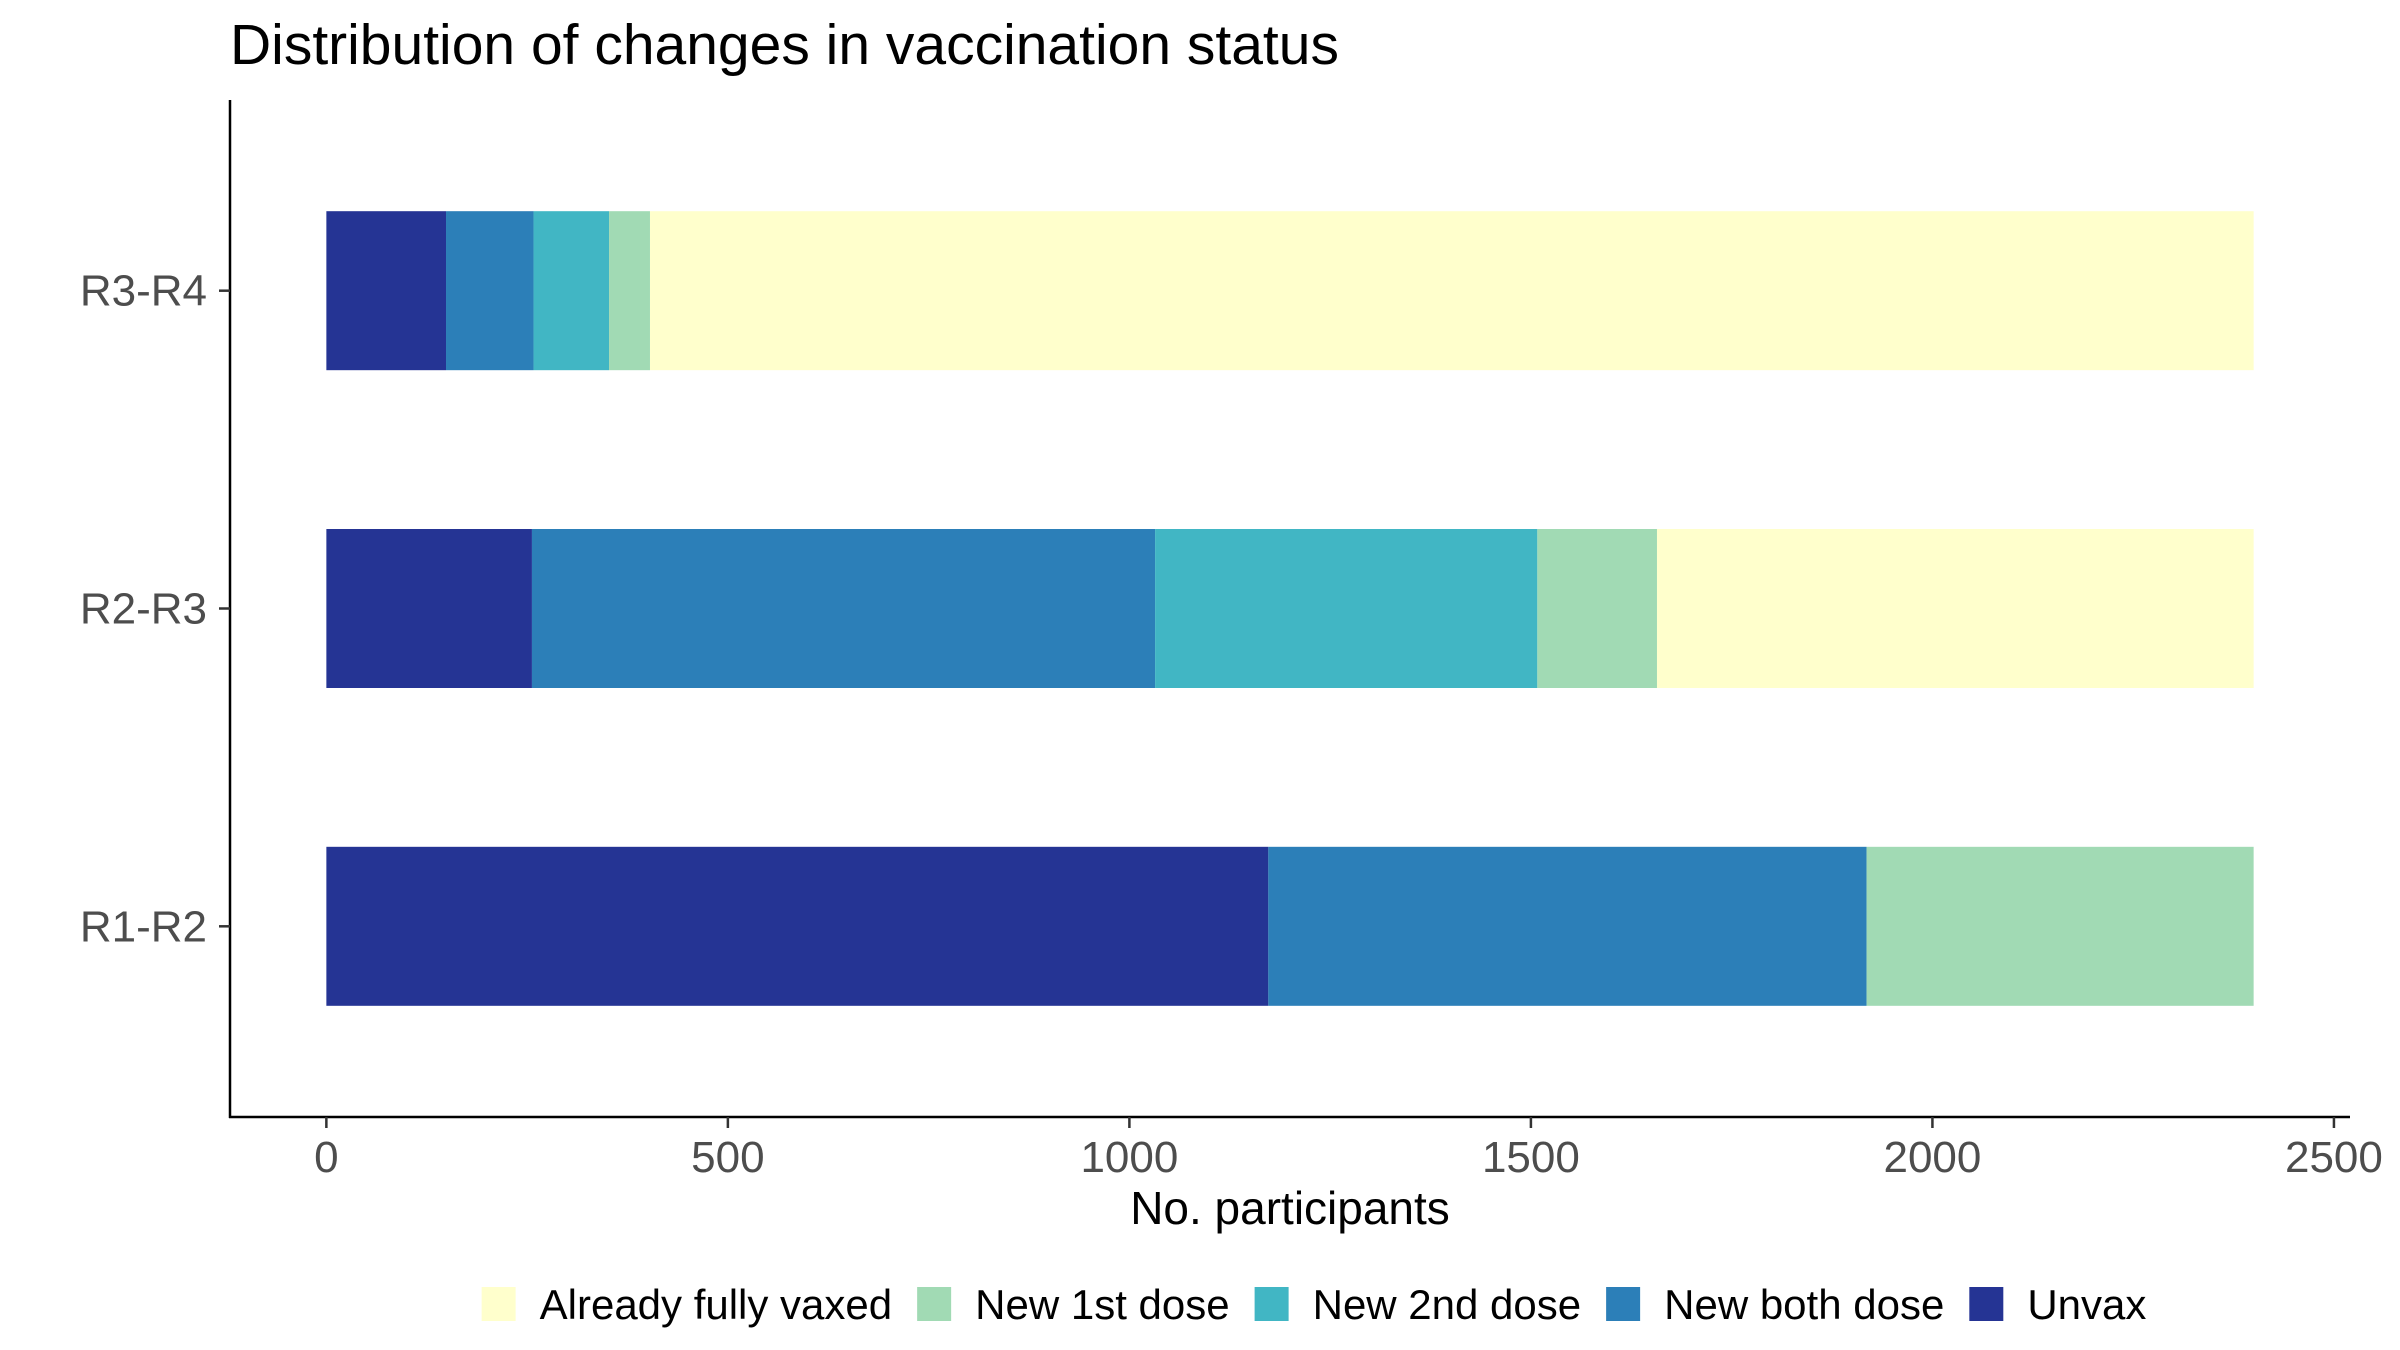  What do you see at coordinates (1451, 291) in the screenshot?
I see `bar-already-fully-vaxed-r3-r4` at bounding box center [1451, 291].